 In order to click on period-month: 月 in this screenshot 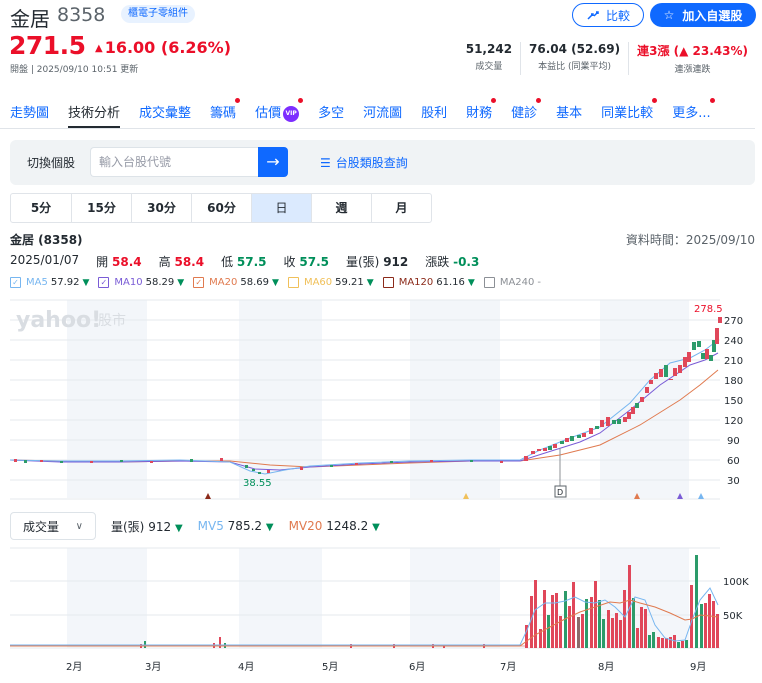, I will do `click(401, 208)`.